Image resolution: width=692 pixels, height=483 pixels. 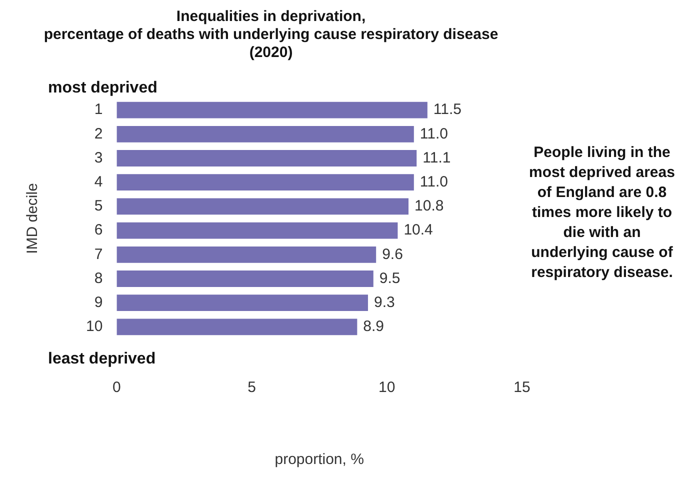 I want to click on y-tick-label: 6, so click(x=98, y=230).